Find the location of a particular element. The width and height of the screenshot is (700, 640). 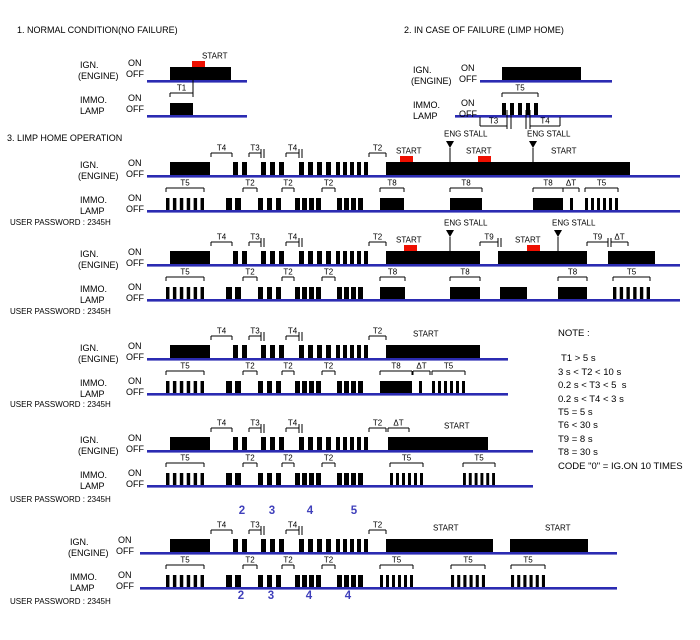

note-line: T1 > 5 s is located at coordinates (578, 358).